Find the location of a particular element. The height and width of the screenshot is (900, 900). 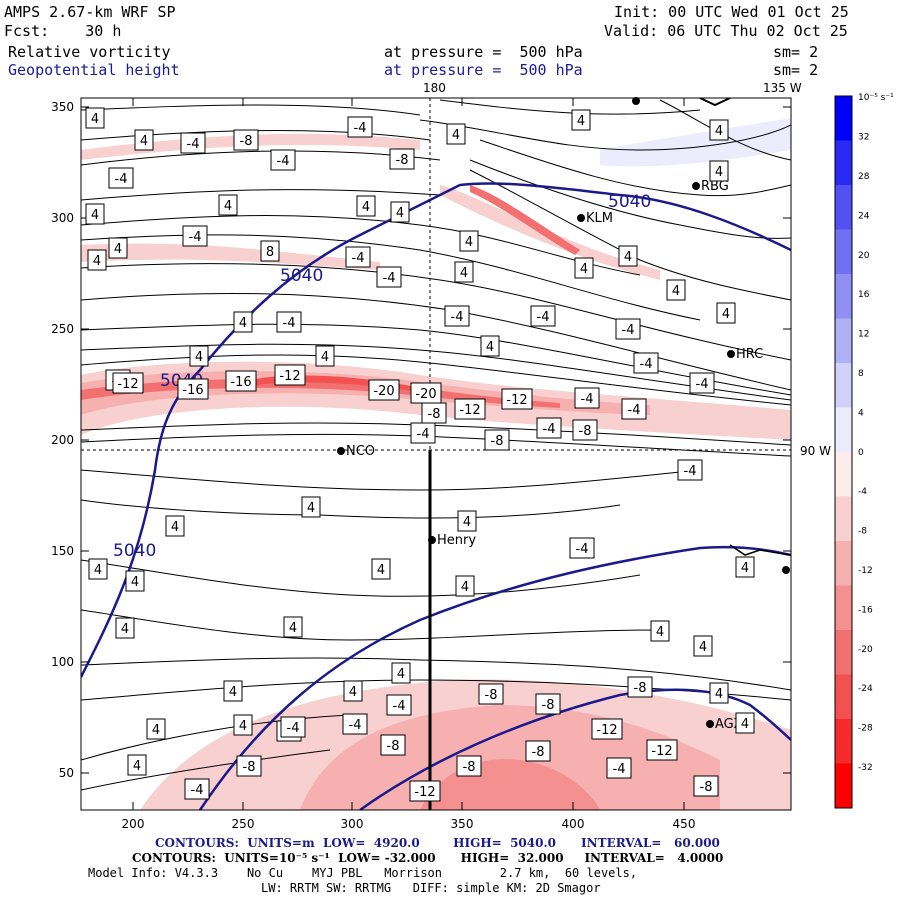

colorbar-level: 28 is located at coordinates (864, 177).